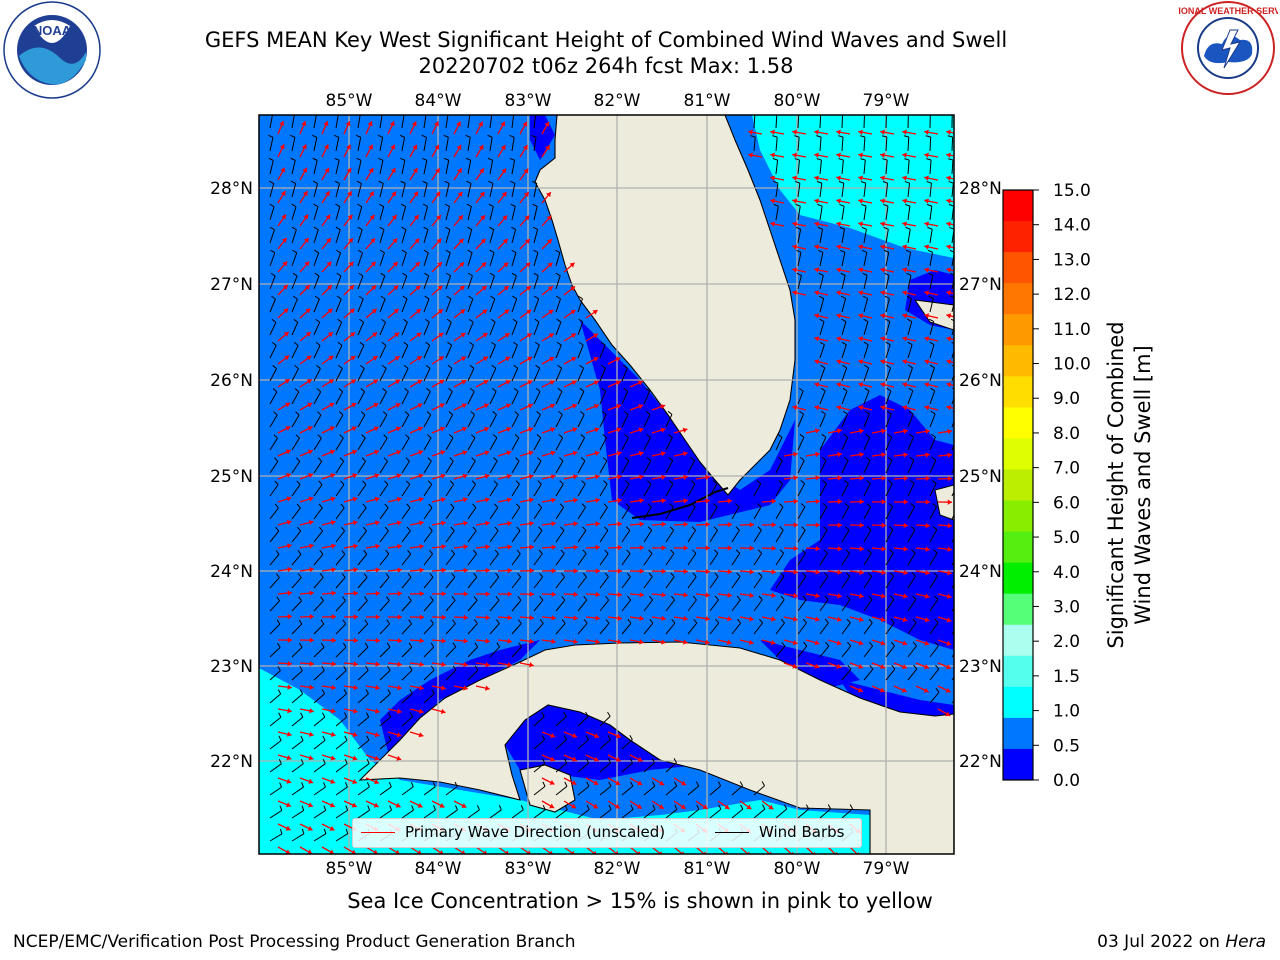  What do you see at coordinates (1066, 607) in the screenshot?
I see `colorbar-tick-label: 3.0` at bounding box center [1066, 607].